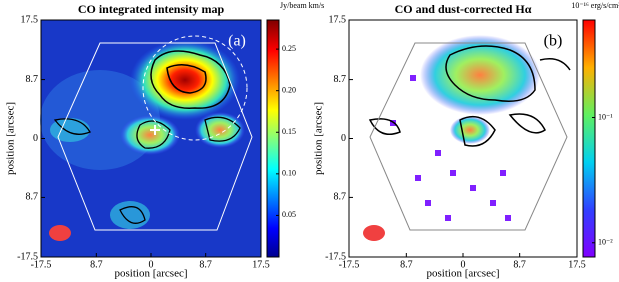 This screenshot has height=282, width=619. Describe the element at coordinates (289, 131) in the screenshot. I see `colorbar-tick-label: 0.15` at that location.